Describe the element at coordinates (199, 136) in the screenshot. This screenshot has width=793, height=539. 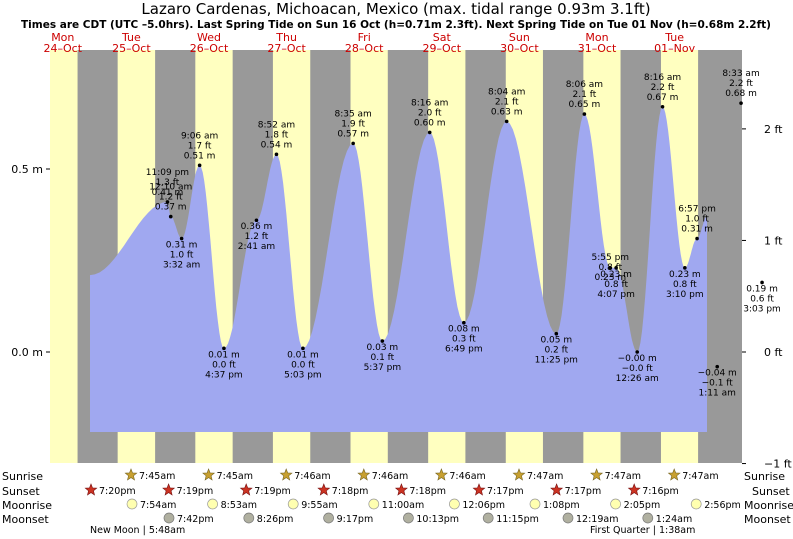
I see `tide-label: 9:06 am` at that location.